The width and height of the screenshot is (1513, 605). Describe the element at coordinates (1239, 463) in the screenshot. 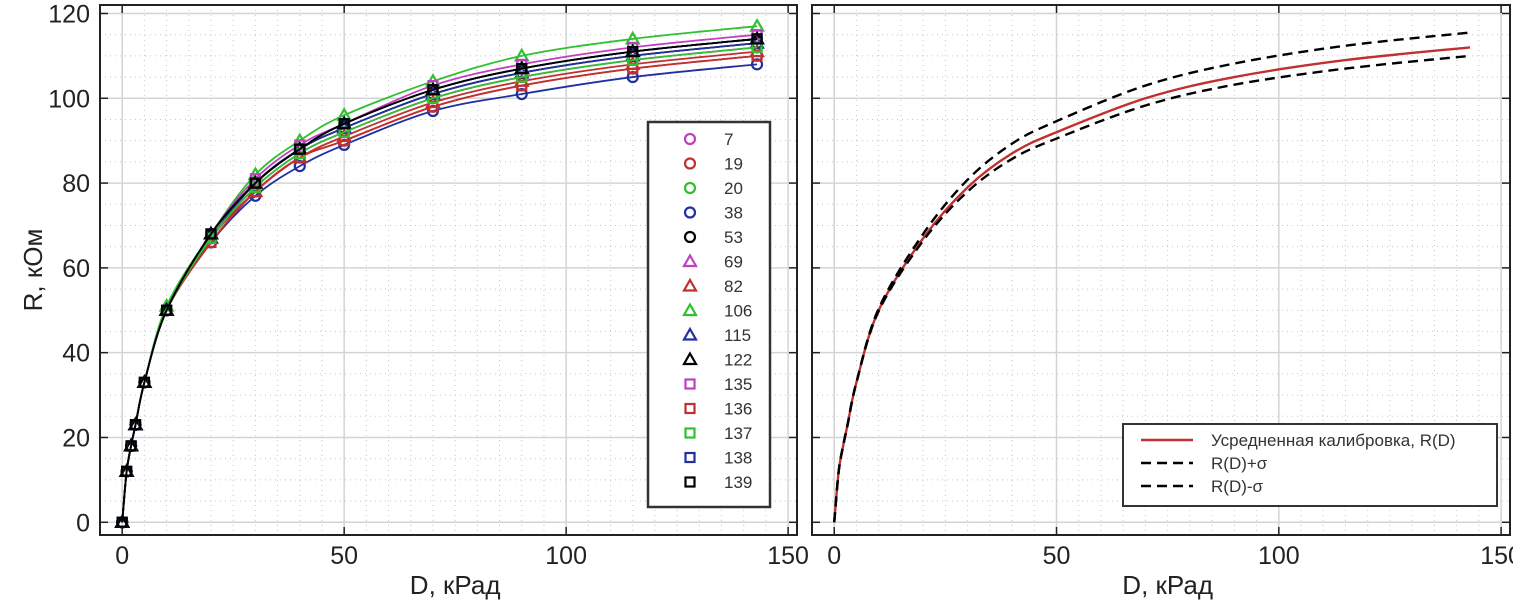

I see `legend-label: R(D)+σ` at that location.